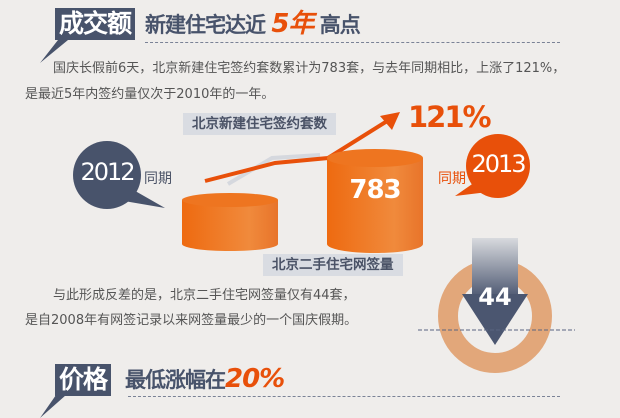 The height and width of the screenshot is (418, 620). Describe the element at coordinates (107, 172) in the screenshot. I see `year-2012: 2012` at that location.